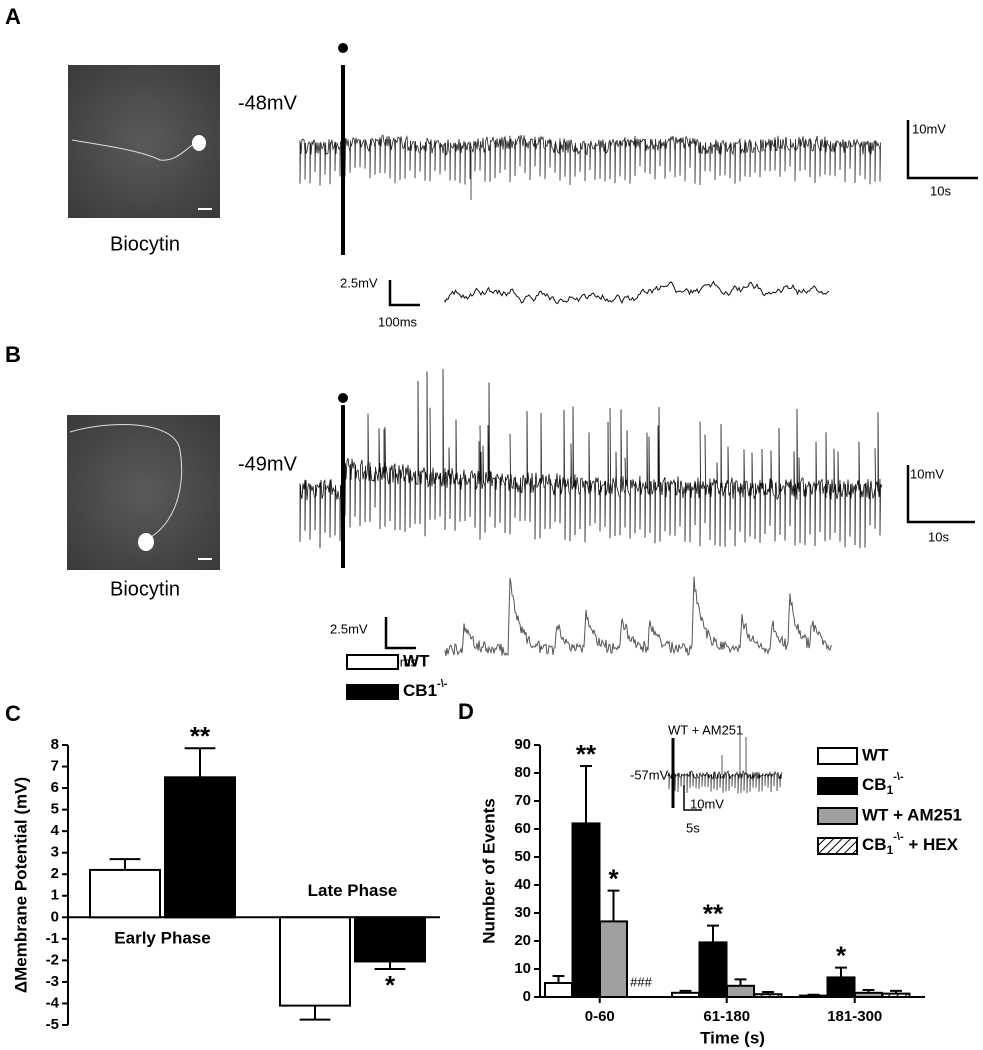 Image resolution: width=983 pixels, height=1050 pixels. I want to click on y-tick-label: 10, so click(522, 968).